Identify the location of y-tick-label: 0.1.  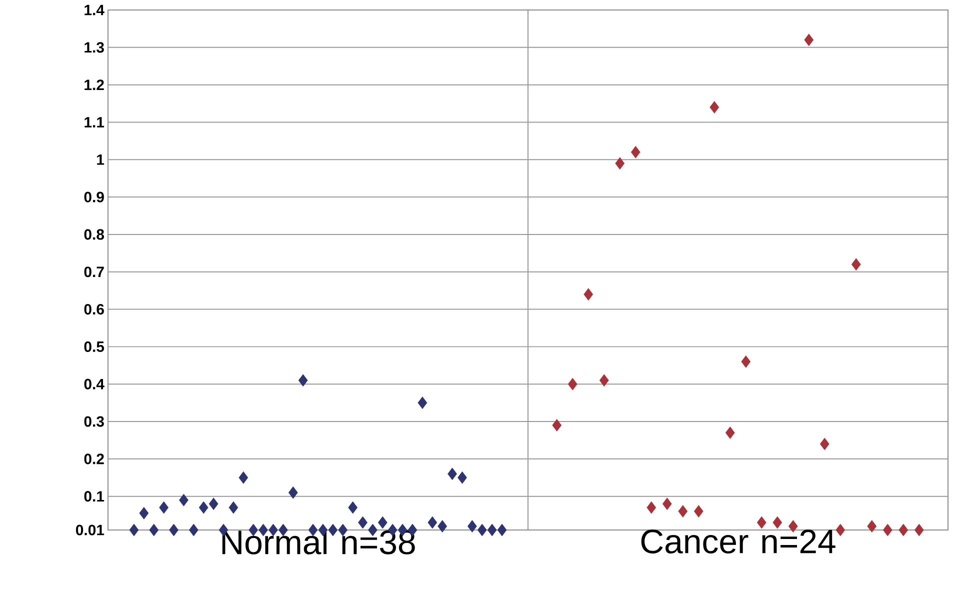
(94, 496).